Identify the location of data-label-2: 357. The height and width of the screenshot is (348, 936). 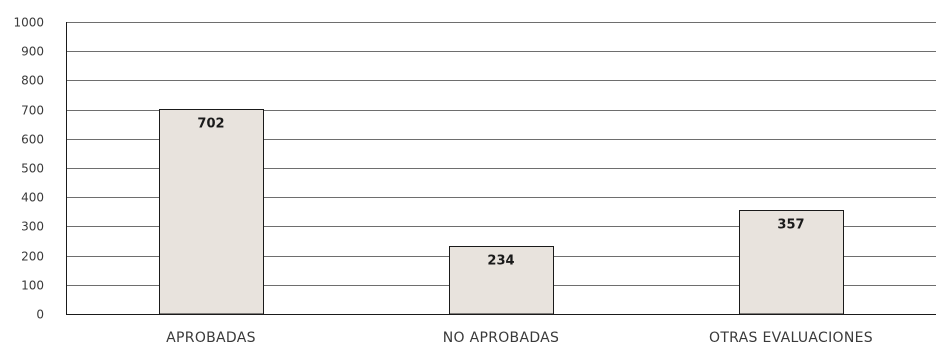
(790, 225).